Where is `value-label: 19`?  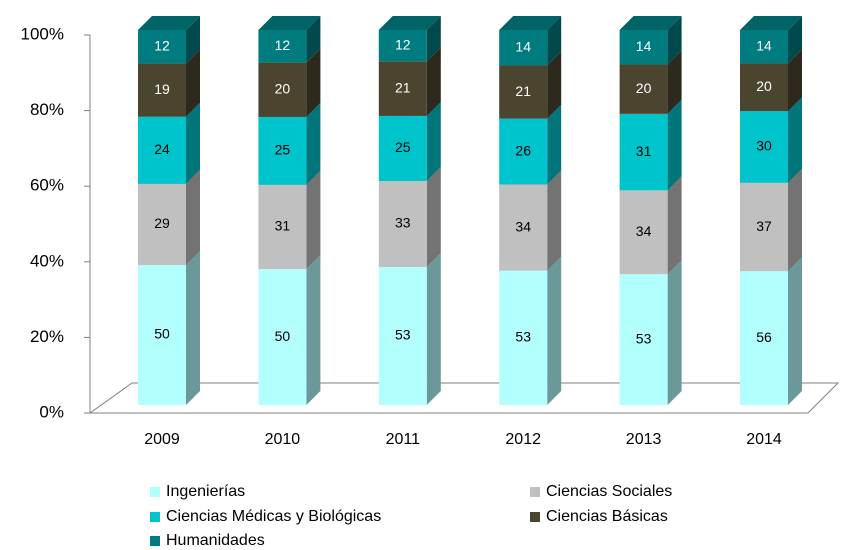
value-label: 19 is located at coordinates (162, 89).